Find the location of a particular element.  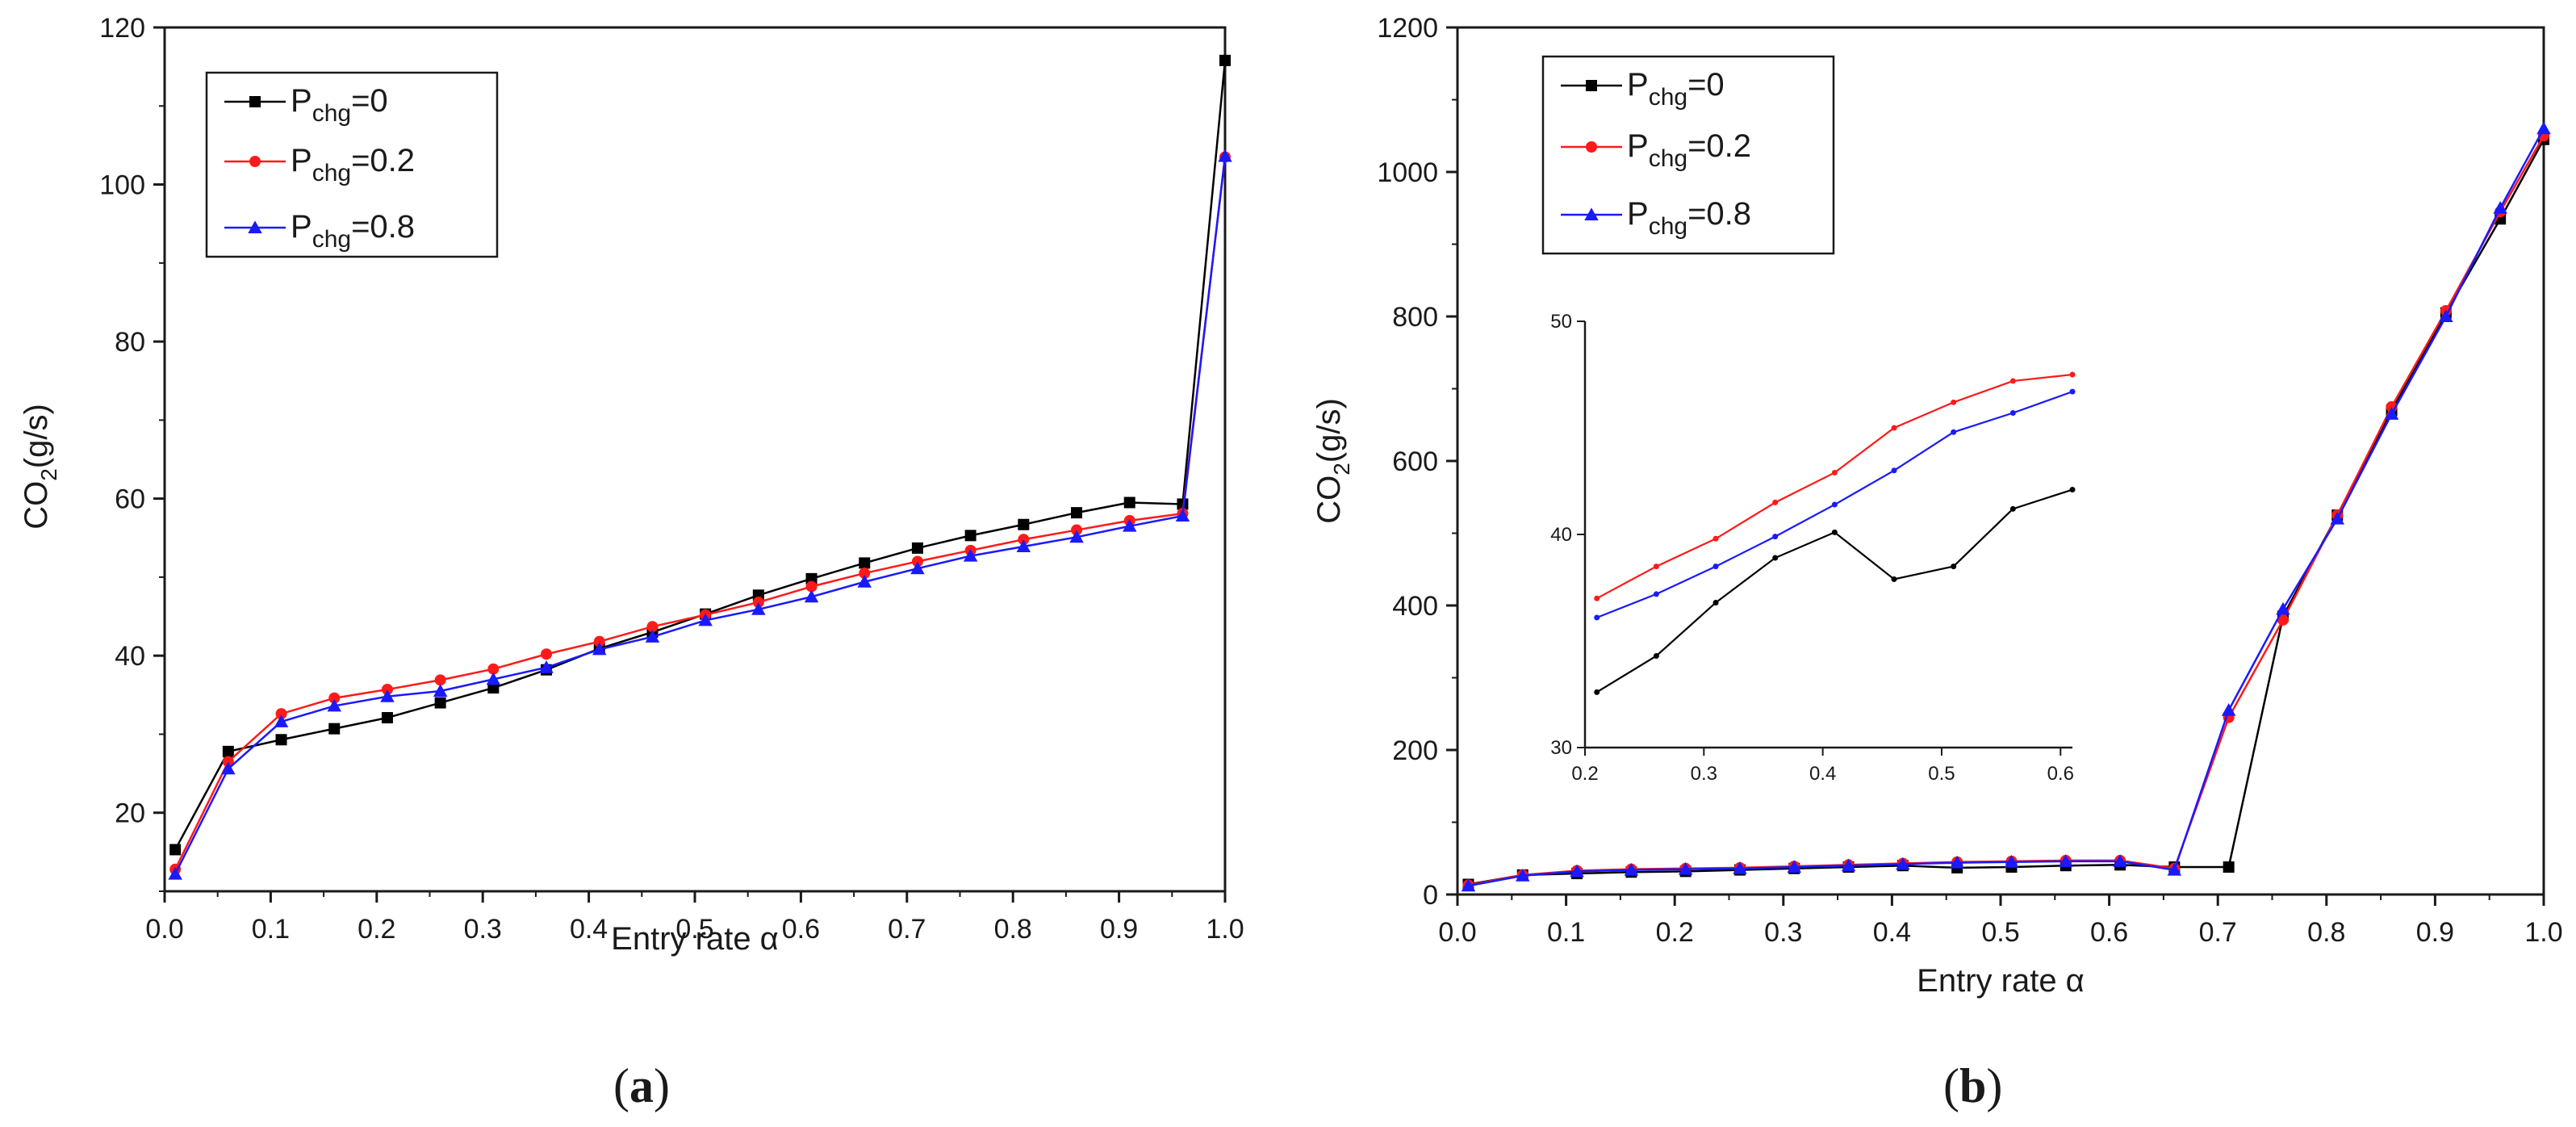

legend-label-1: Pchg=0.2 is located at coordinates (353, 164).